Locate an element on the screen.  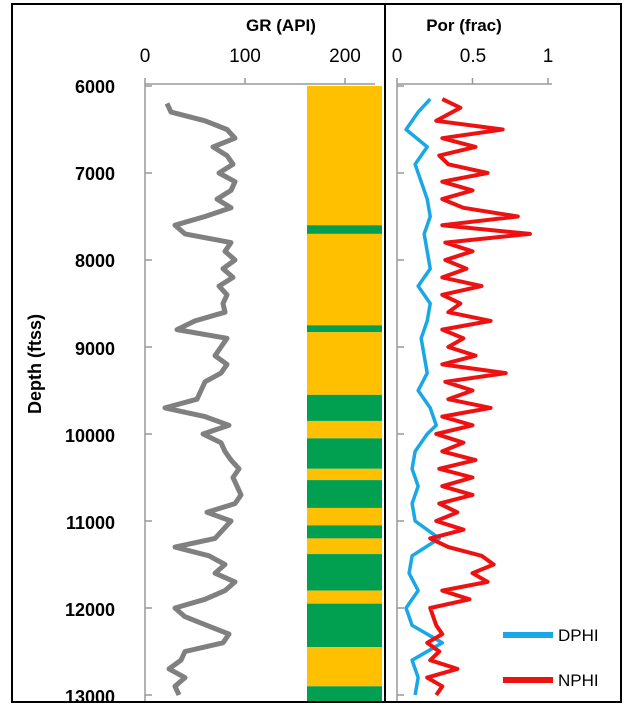
legend: DPHI NPHI is located at coordinates (551, 658).